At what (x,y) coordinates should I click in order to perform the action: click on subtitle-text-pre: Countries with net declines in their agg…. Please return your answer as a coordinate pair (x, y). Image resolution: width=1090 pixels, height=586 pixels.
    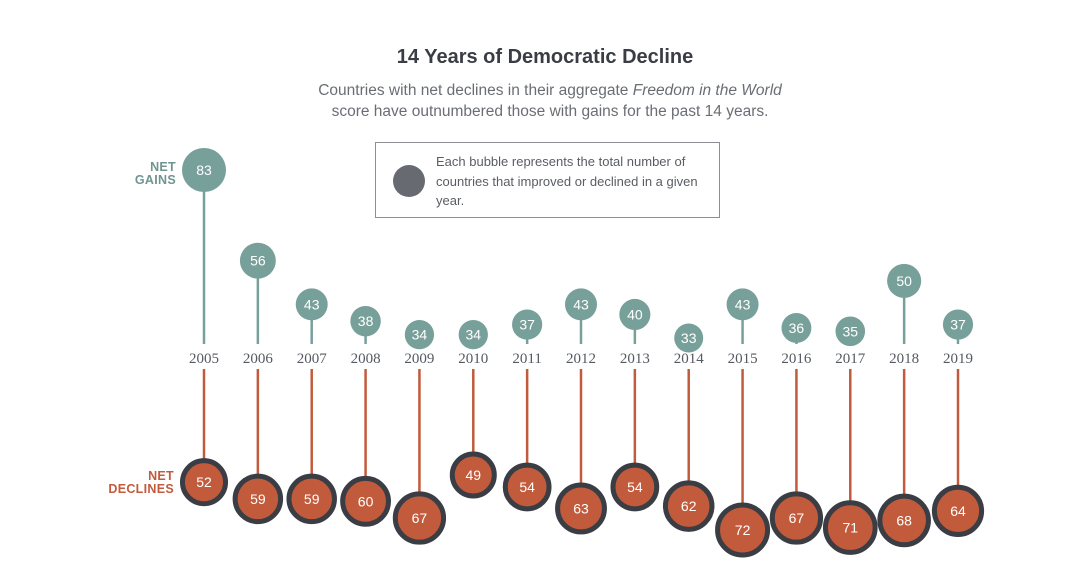
    Looking at the image, I should click on (475, 90).